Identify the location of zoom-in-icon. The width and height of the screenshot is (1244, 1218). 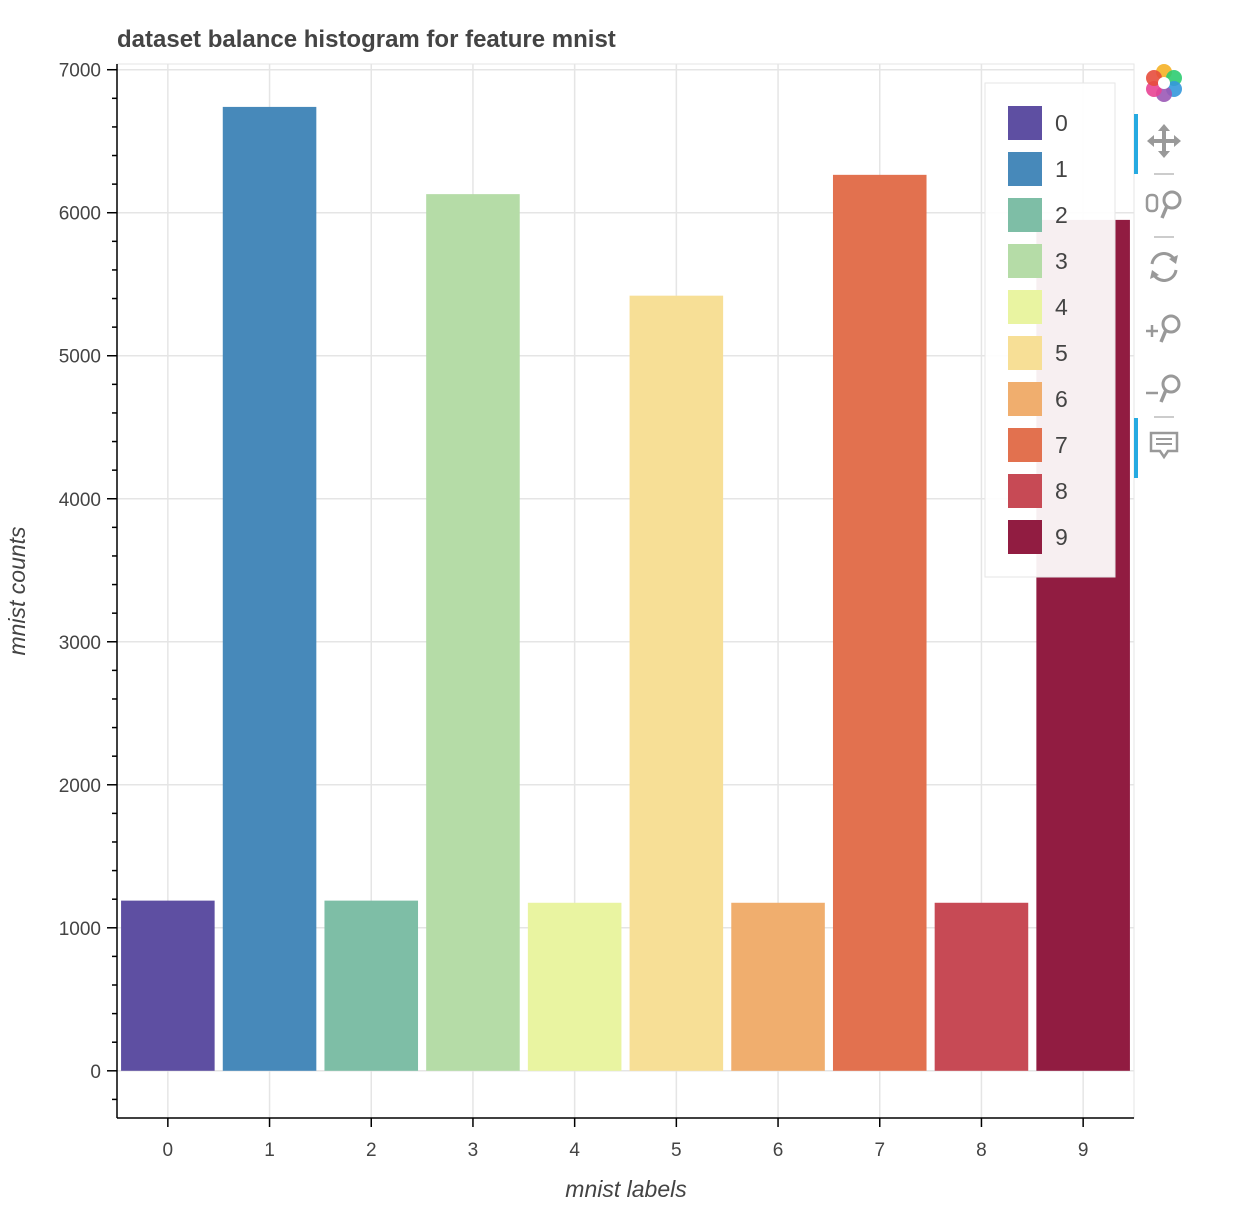
(1164, 328).